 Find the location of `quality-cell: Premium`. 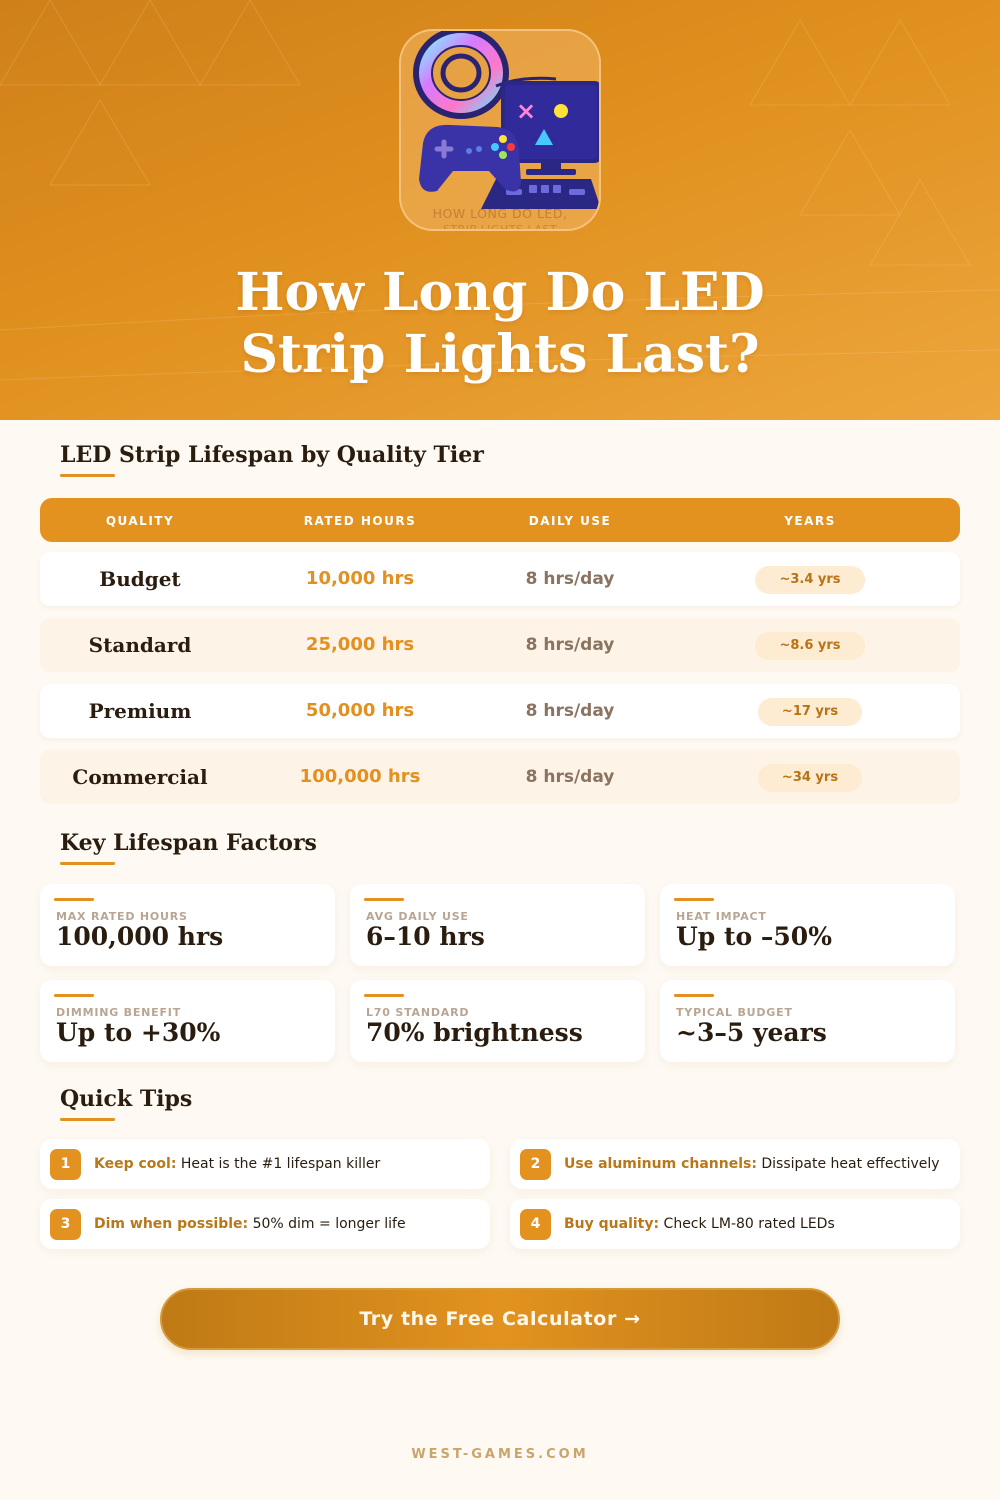

quality-cell: Premium is located at coordinates (140, 711).